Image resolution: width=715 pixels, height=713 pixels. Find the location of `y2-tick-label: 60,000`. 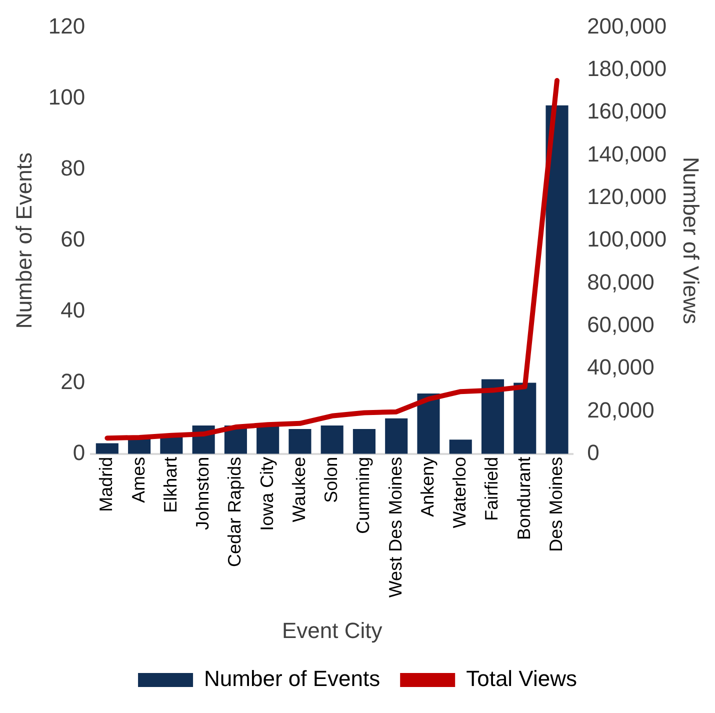

y2-tick-label: 60,000 is located at coordinates (620, 324).